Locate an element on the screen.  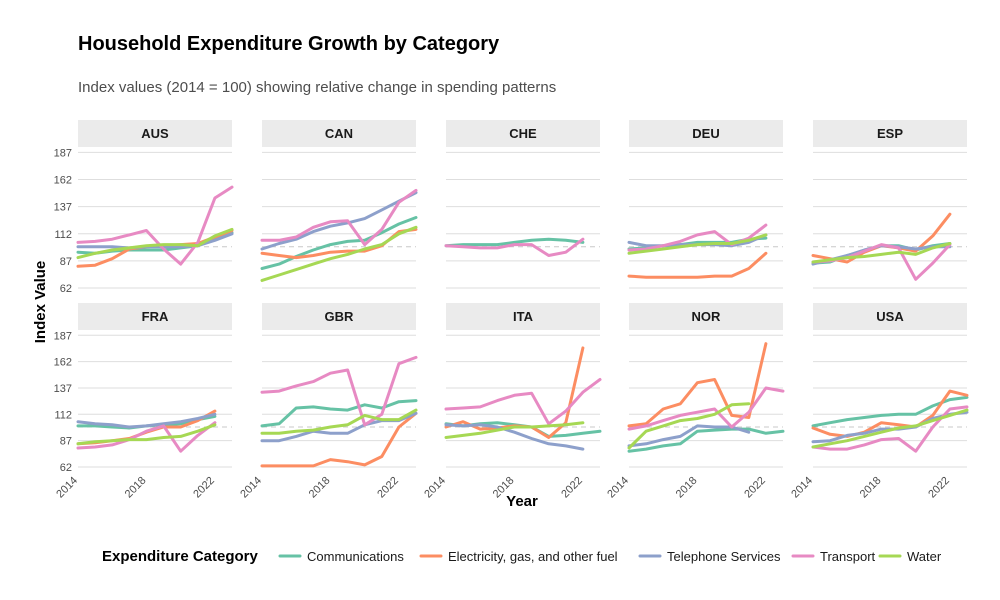
legend-title: Expenditure Category is located at coordinates (180, 556).